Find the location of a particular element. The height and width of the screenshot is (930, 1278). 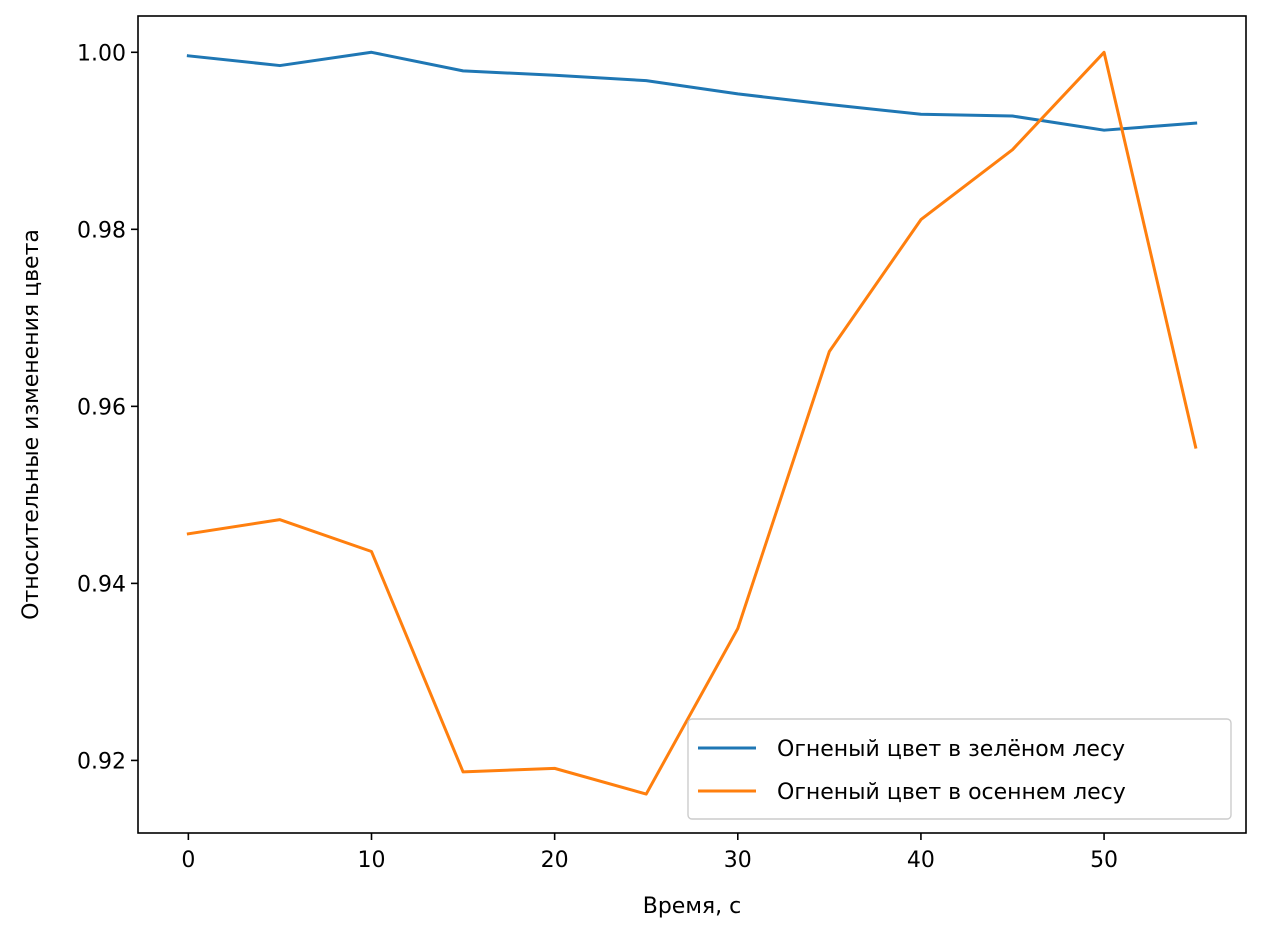

x-axis-label: Время, с is located at coordinates (692, 906).